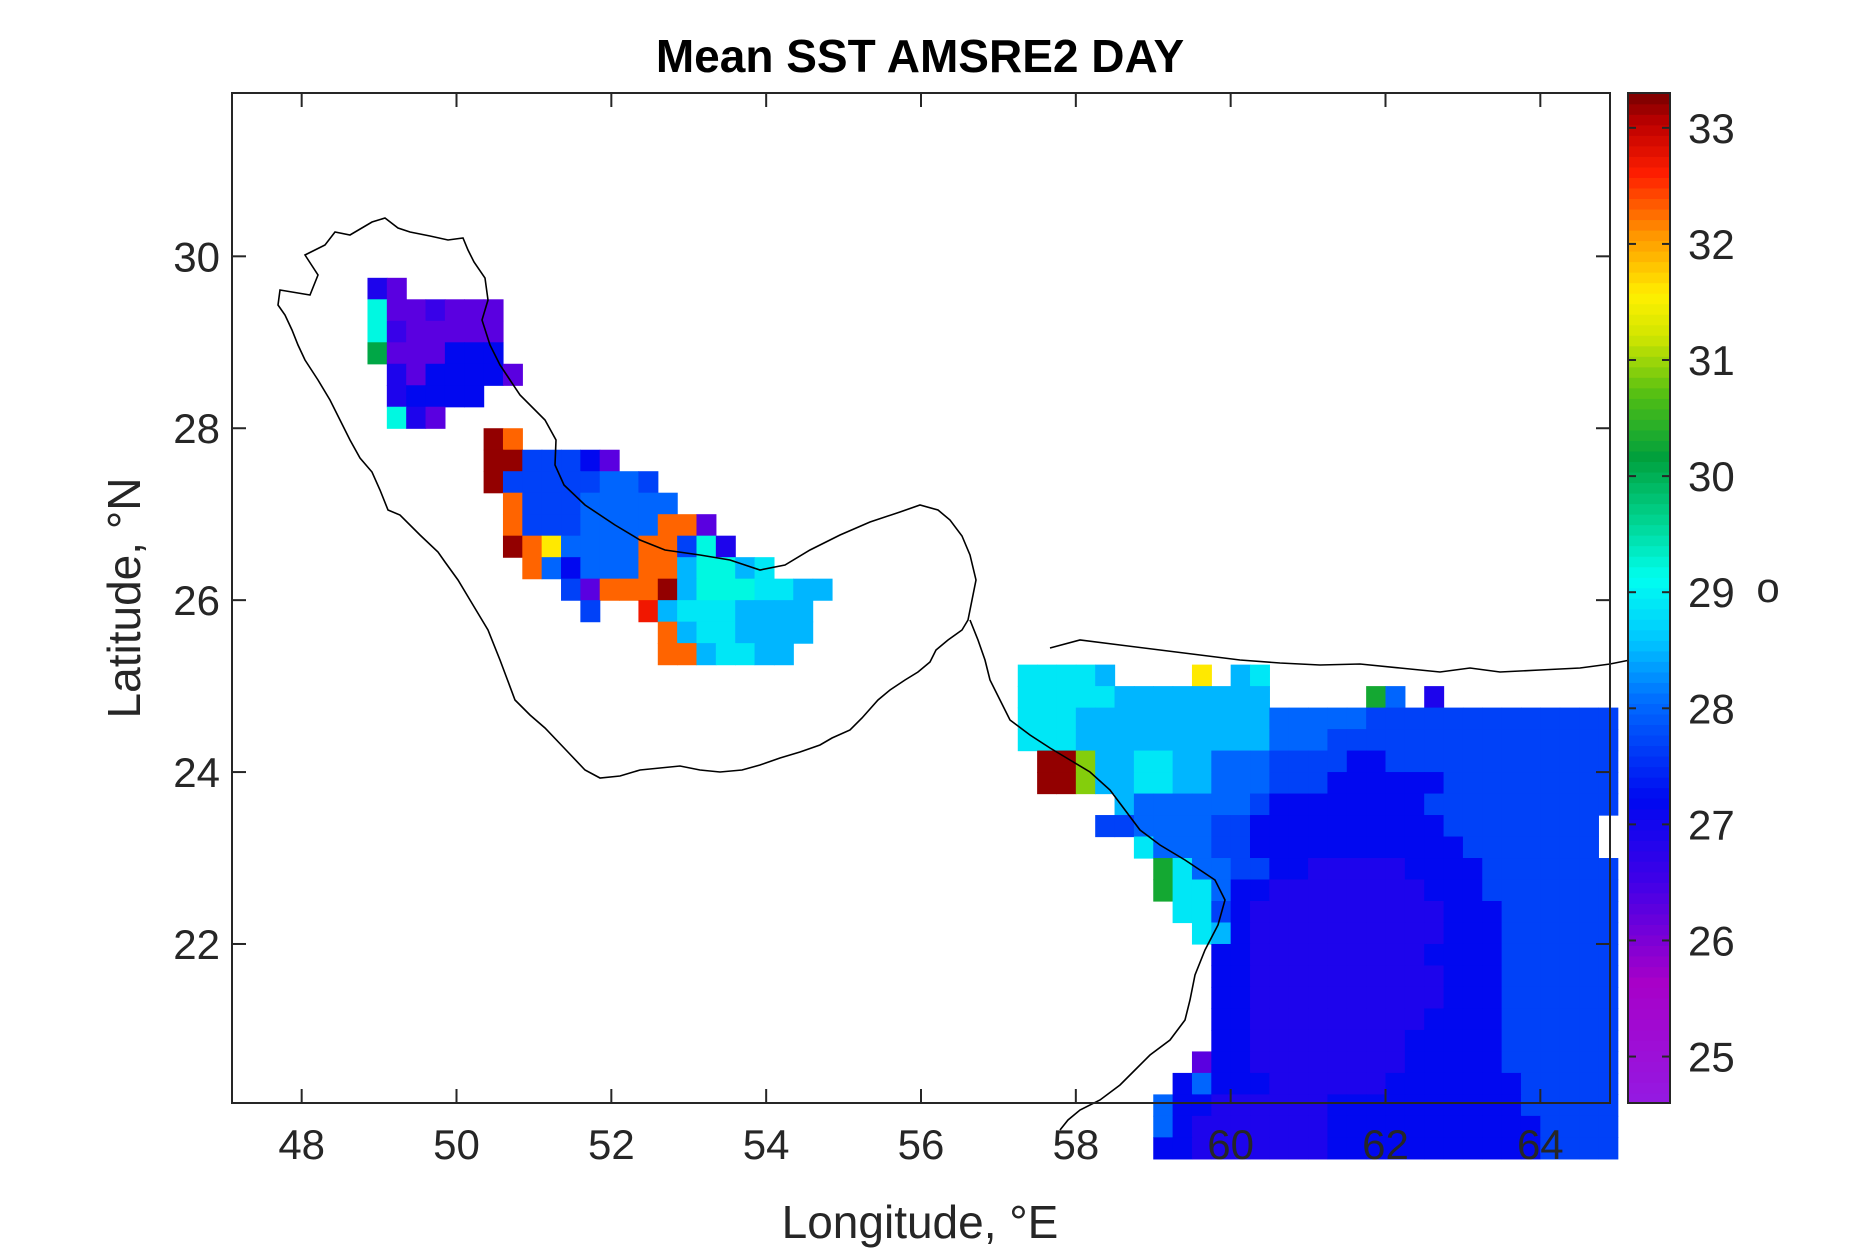 This screenshot has height=1250, width=1875. What do you see at coordinates (1703, 598) in the screenshot?
I see `colorbar: 25 26 27 28 29 30 31 32 33 o` at bounding box center [1703, 598].